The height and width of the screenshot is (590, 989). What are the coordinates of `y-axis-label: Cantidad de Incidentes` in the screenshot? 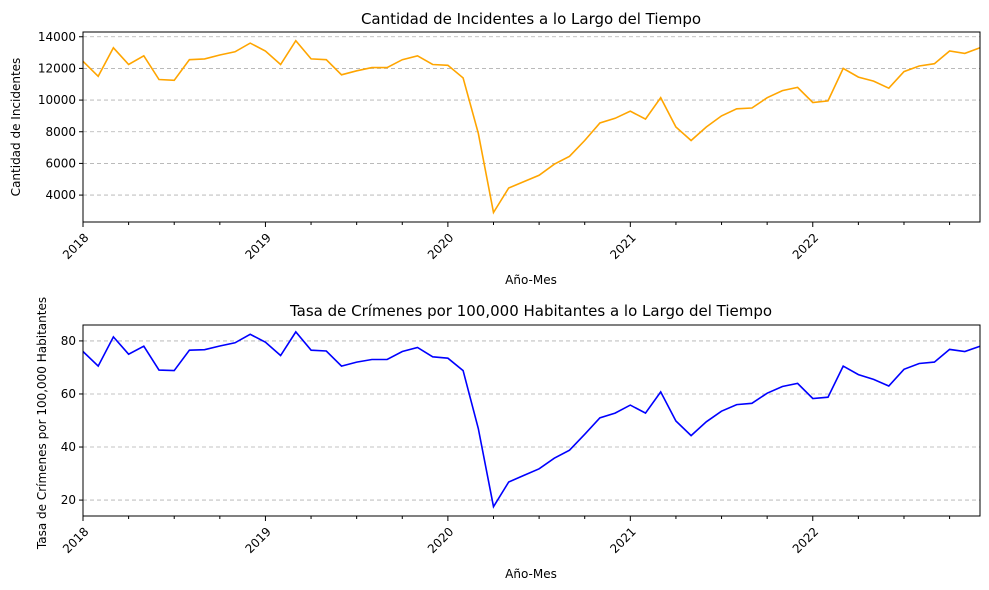 It's located at (16, 127).